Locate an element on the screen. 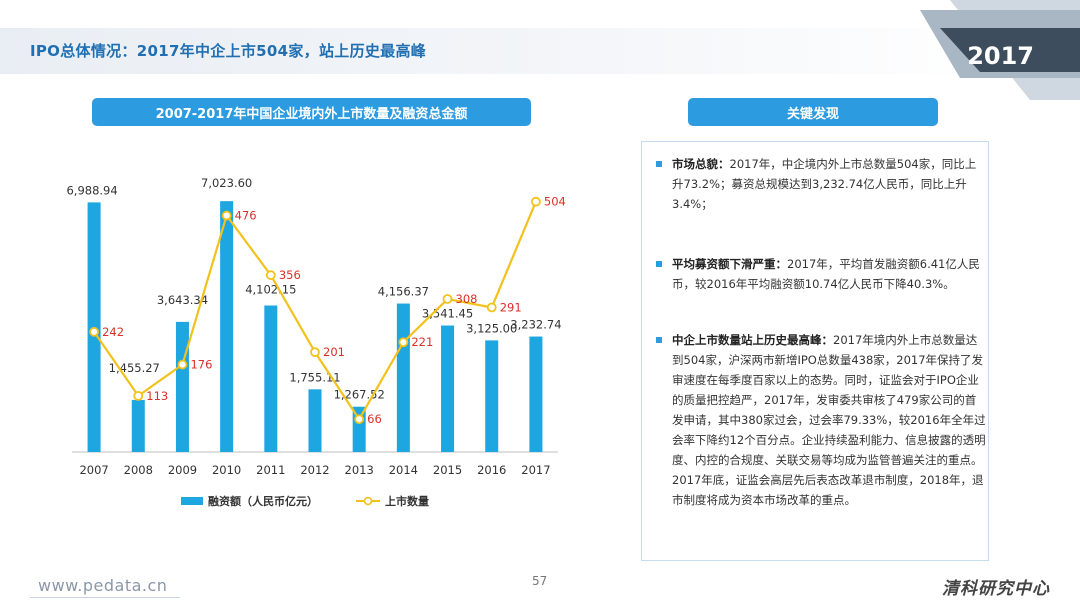 The image size is (1080, 608). bar-value-label-2014: 4,156.37 is located at coordinates (403, 292).